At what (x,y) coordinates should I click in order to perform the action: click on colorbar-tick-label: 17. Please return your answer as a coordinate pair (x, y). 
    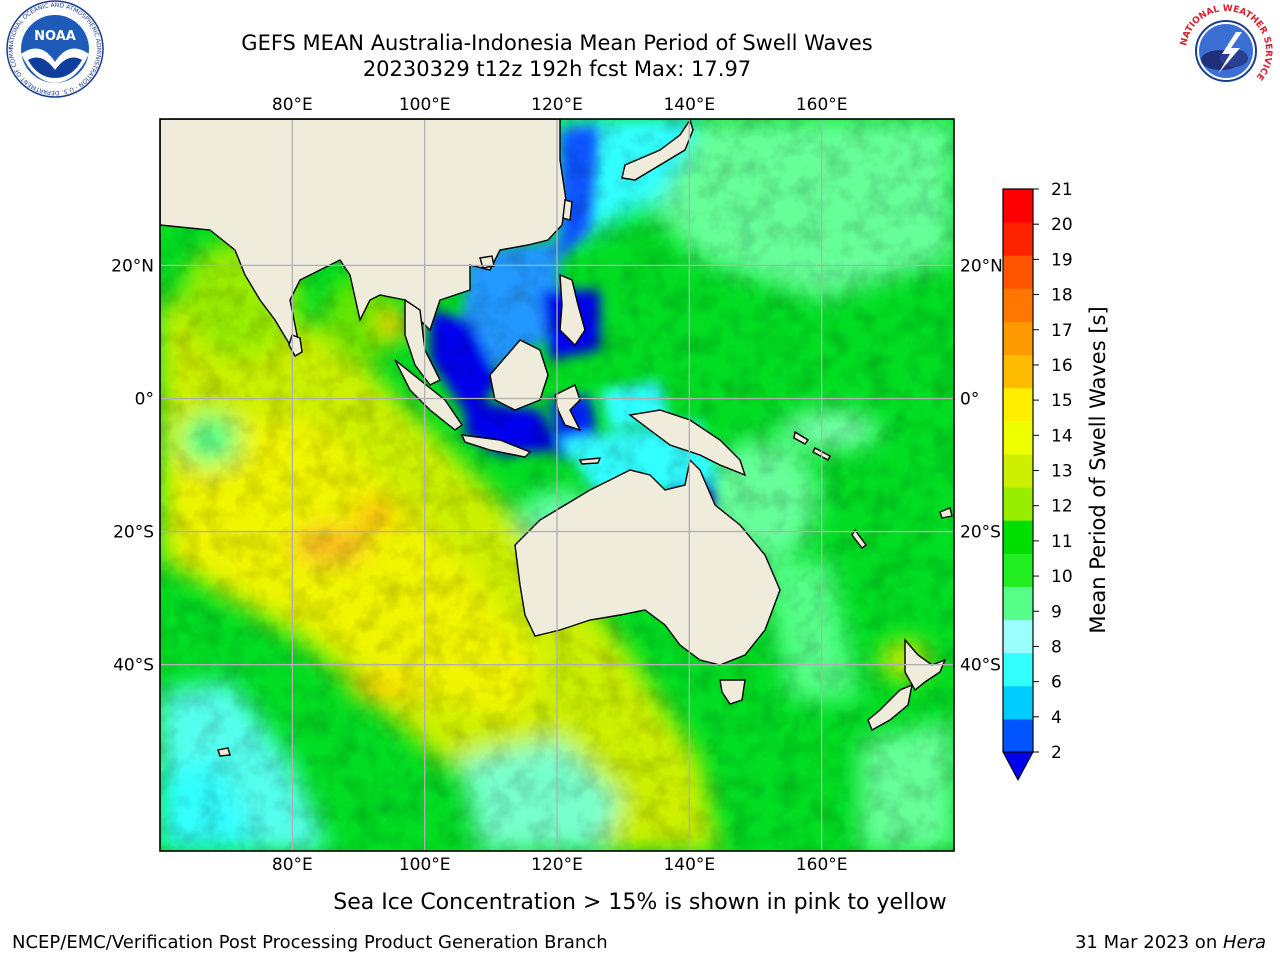
    Looking at the image, I should click on (1062, 331).